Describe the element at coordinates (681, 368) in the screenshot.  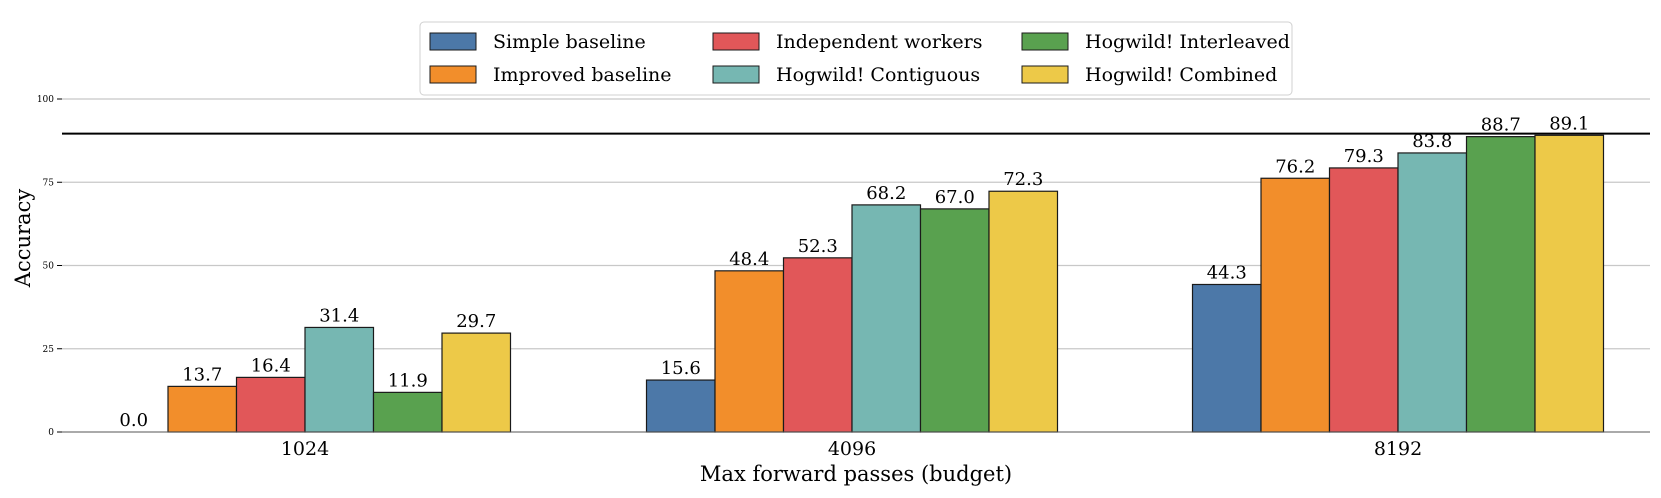
I see `data-label: 15.6` at that location.